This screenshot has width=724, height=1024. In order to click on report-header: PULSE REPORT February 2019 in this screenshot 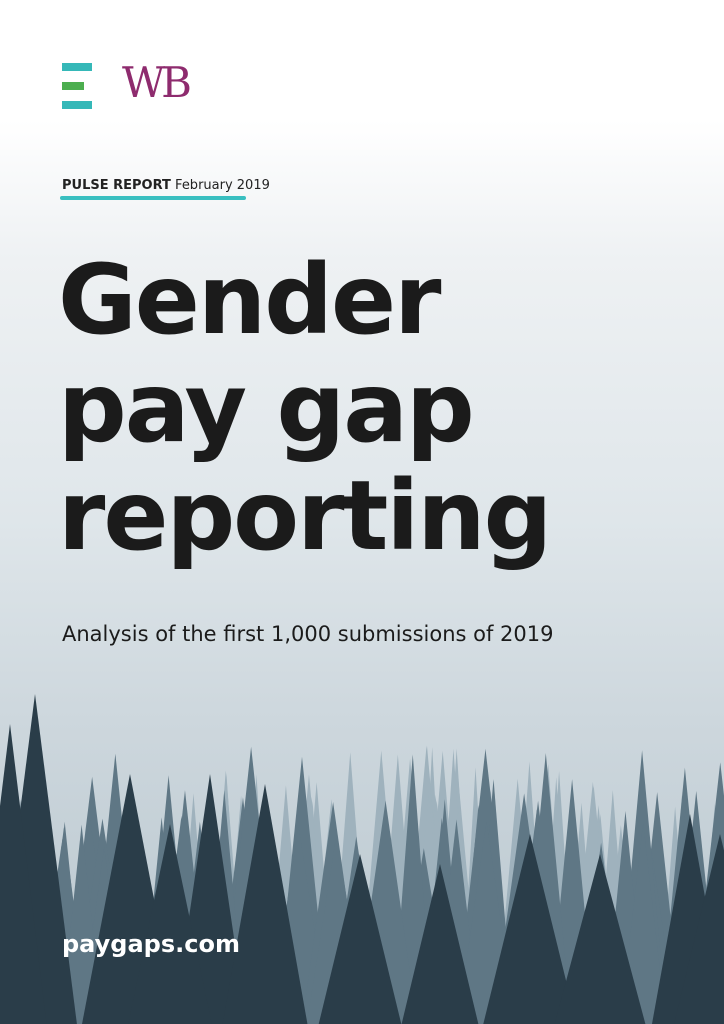, I will do `click(166, 185)`.